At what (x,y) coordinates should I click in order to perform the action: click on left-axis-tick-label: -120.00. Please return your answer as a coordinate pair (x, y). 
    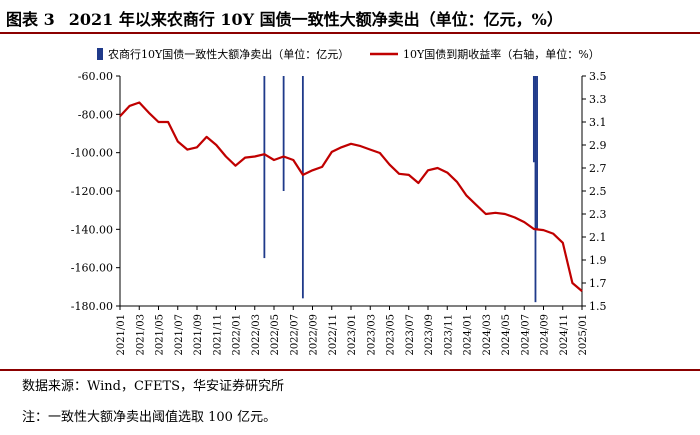
    Looking at the image, I should click on (92, 191).